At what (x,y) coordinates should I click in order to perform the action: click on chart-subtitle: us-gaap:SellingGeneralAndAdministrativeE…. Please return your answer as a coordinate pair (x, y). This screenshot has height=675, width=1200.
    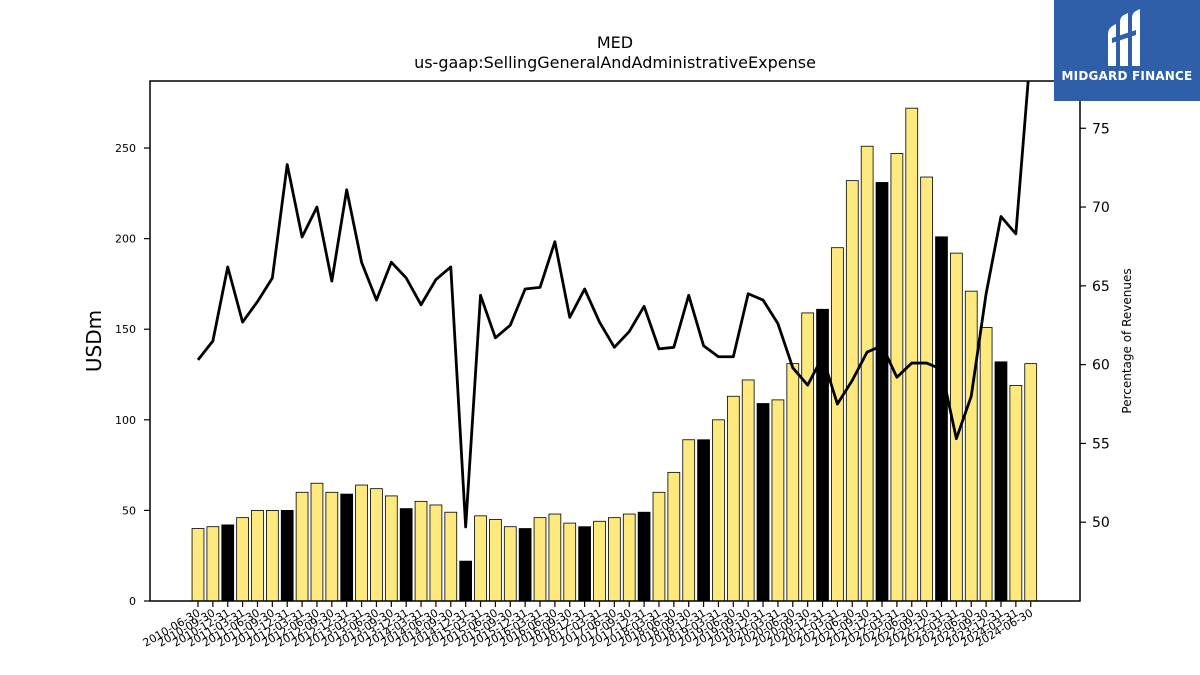
    Looking at the image, I should click on (615, 62).